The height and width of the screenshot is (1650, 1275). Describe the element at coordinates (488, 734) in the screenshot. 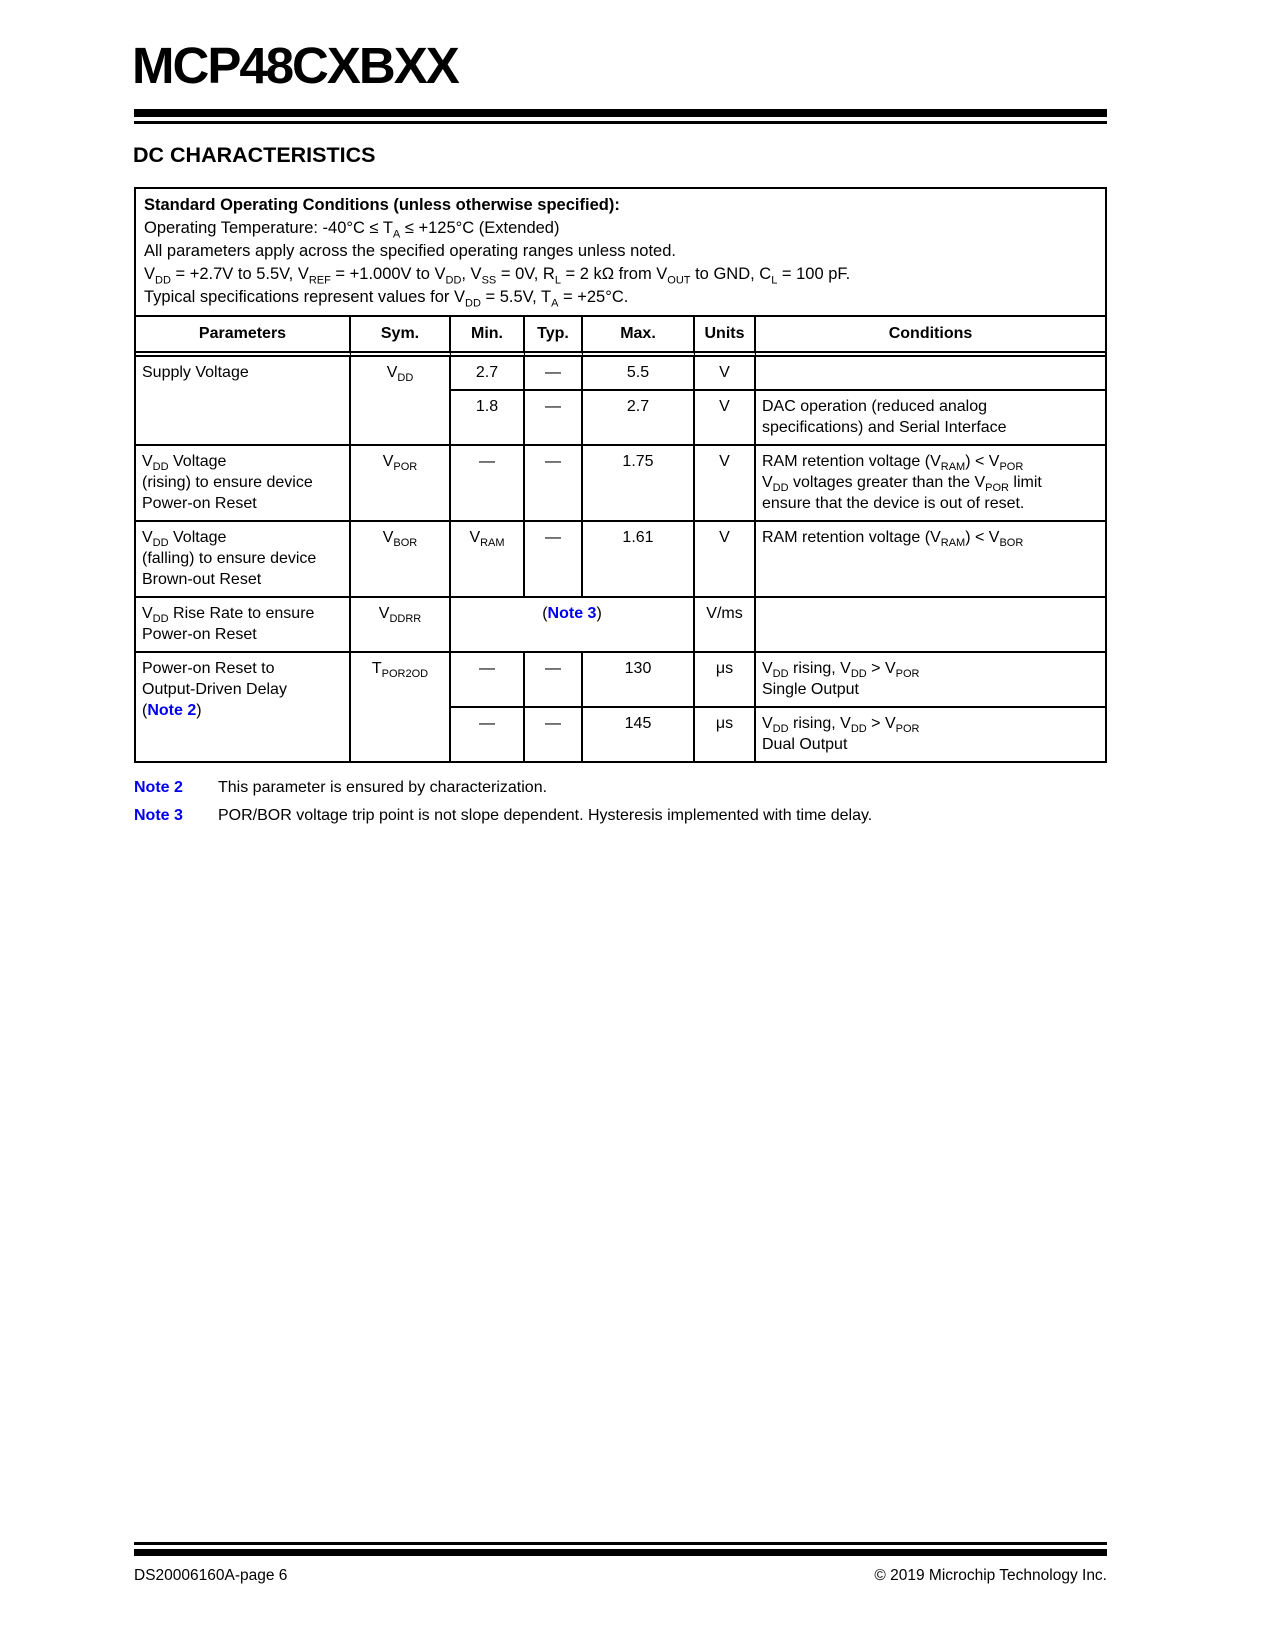

I see `cell-tpor2od2-min: —` at that location.